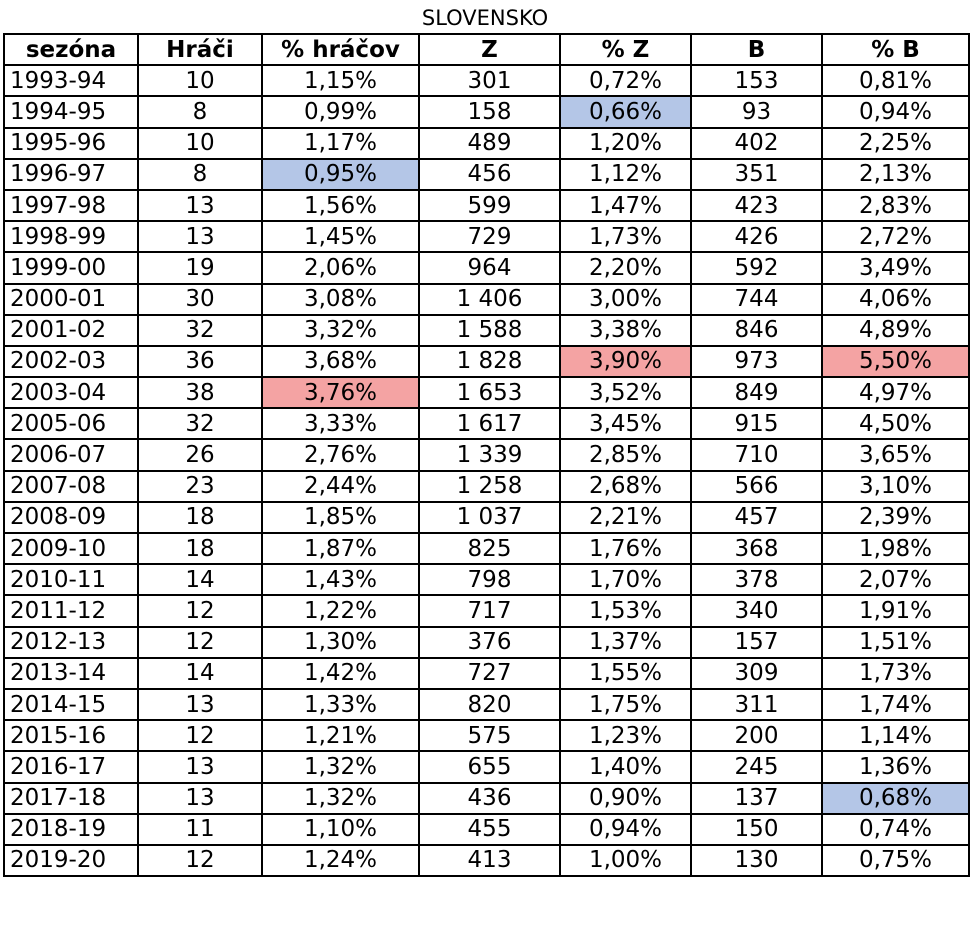 This screenshot has height=938, width=970. What do you see at coordinates (756, 860) in the screenshot?
I see `points-cell: 130` at bounding box center [756, 860].